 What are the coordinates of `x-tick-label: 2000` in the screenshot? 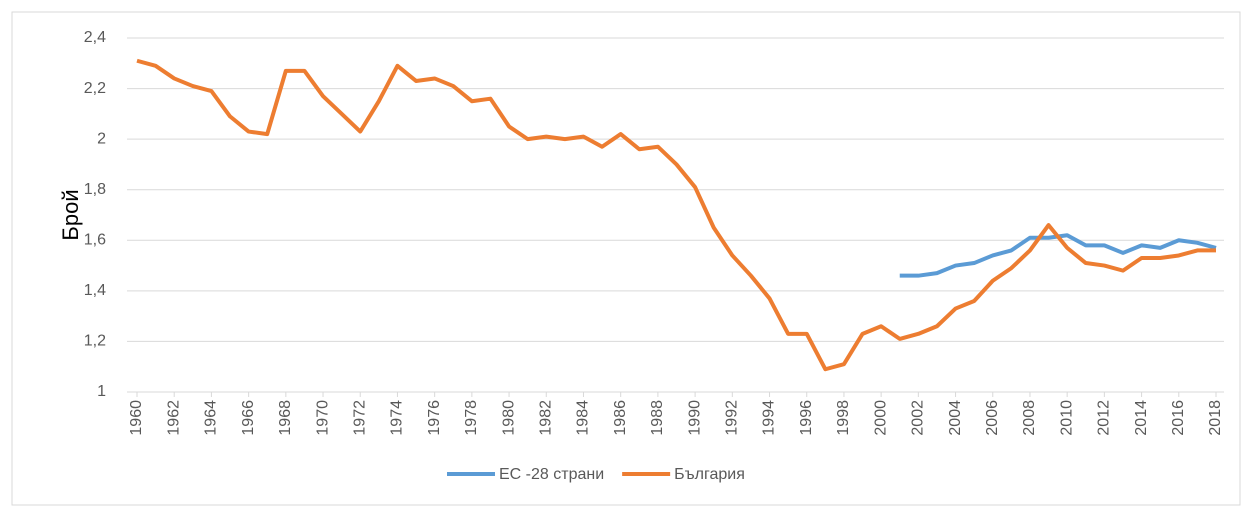 It's located at (880, 418).